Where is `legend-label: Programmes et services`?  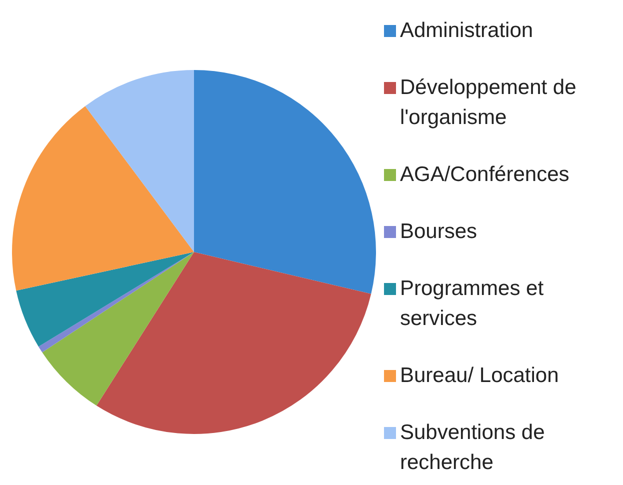 legend-label: Programmes et services is located at coordinates (472, 304).